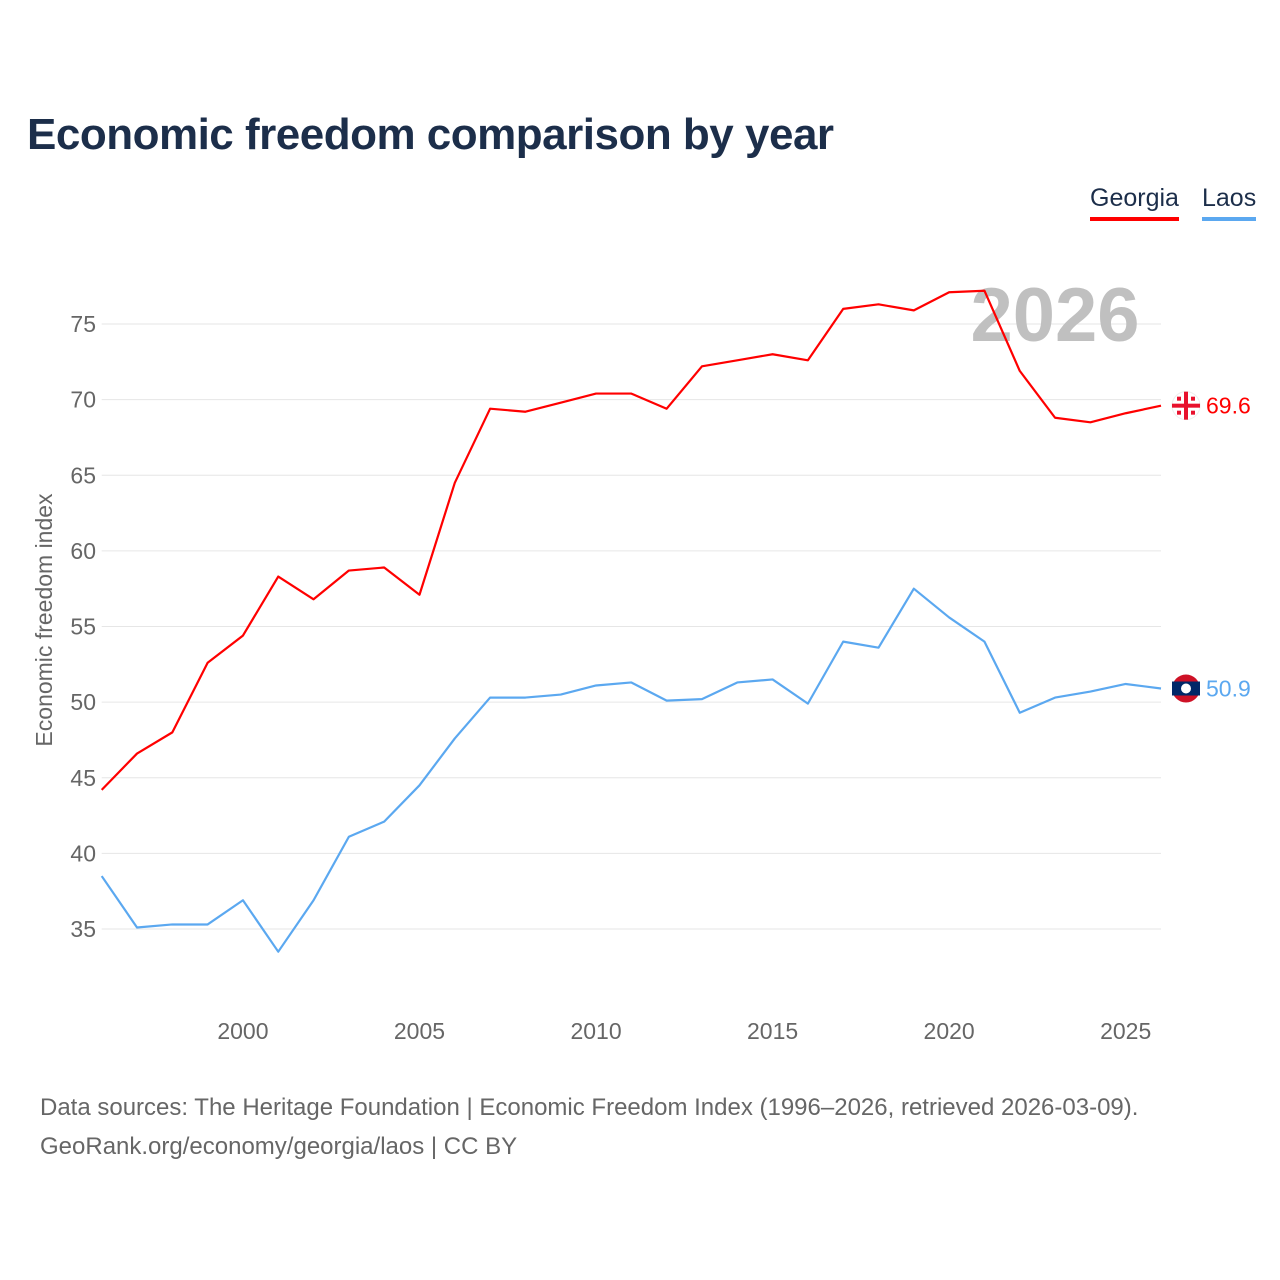 The width and height of the screenshot is (1280, 1280). What do you see at coordinates (83, 929) in the screenshot?
I see `y-tick-label: 35` at bounding box center [83, 929].